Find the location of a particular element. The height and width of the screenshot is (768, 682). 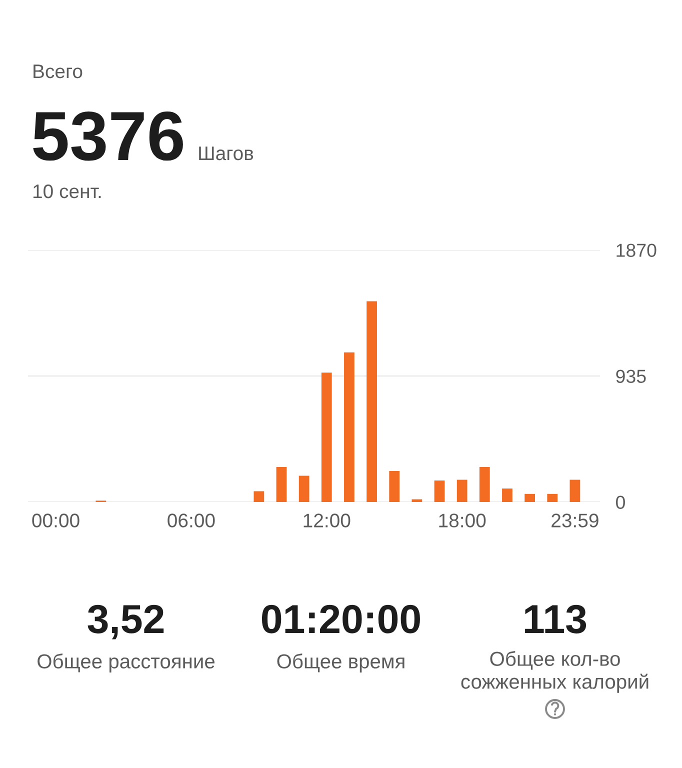

y-tick-label: 935 is located at coordinates (631, 376).